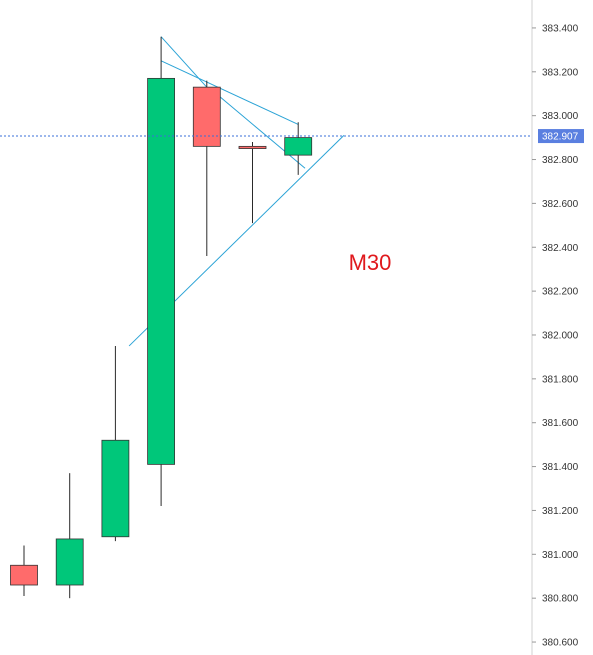 The height and width of the screenshot is (655, 593). I want to click on current-price-marker: 382.907, so click(292, 136).